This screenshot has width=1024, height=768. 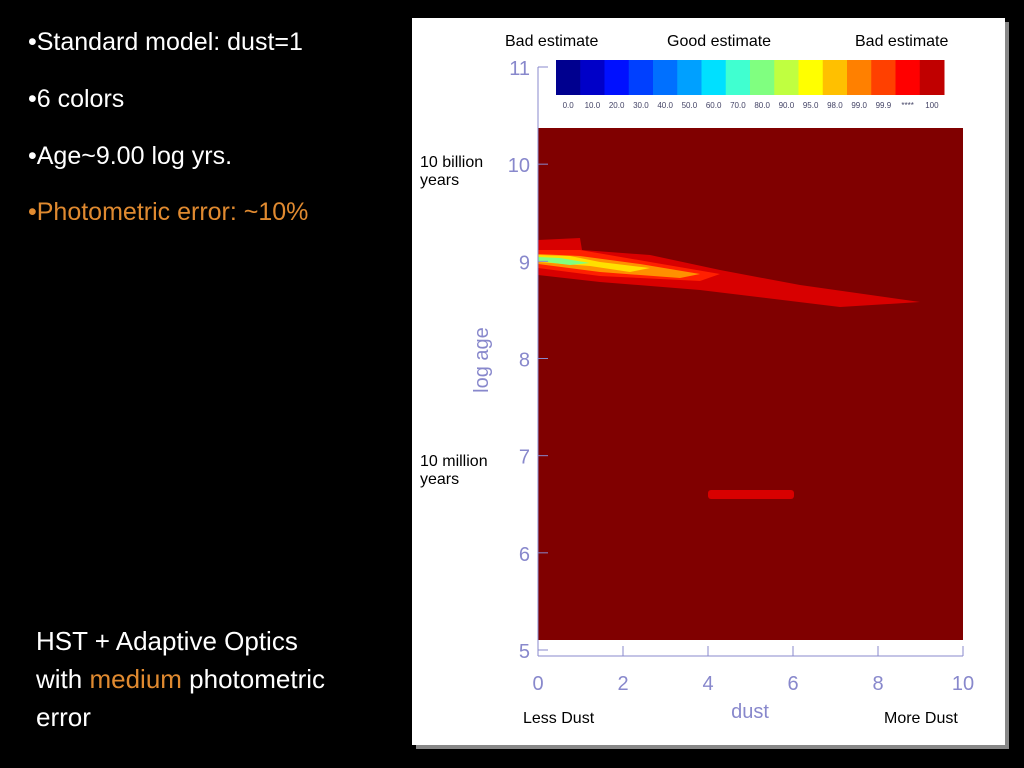 I want to click on x-tick-label: 2, so click(x=622, y=684).